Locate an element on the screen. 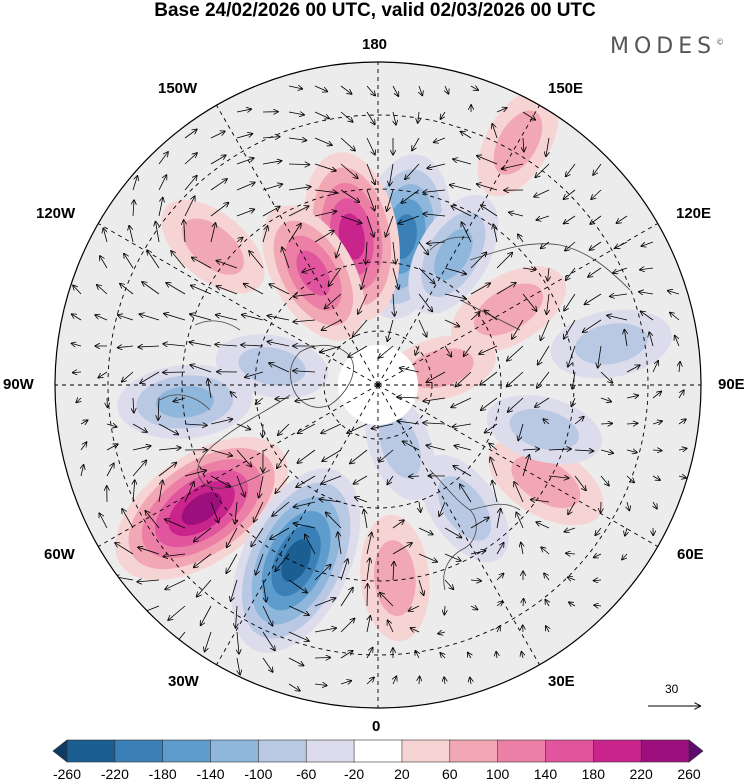  colorbar-tick-label: 100 is located at coordinates (497, 774).